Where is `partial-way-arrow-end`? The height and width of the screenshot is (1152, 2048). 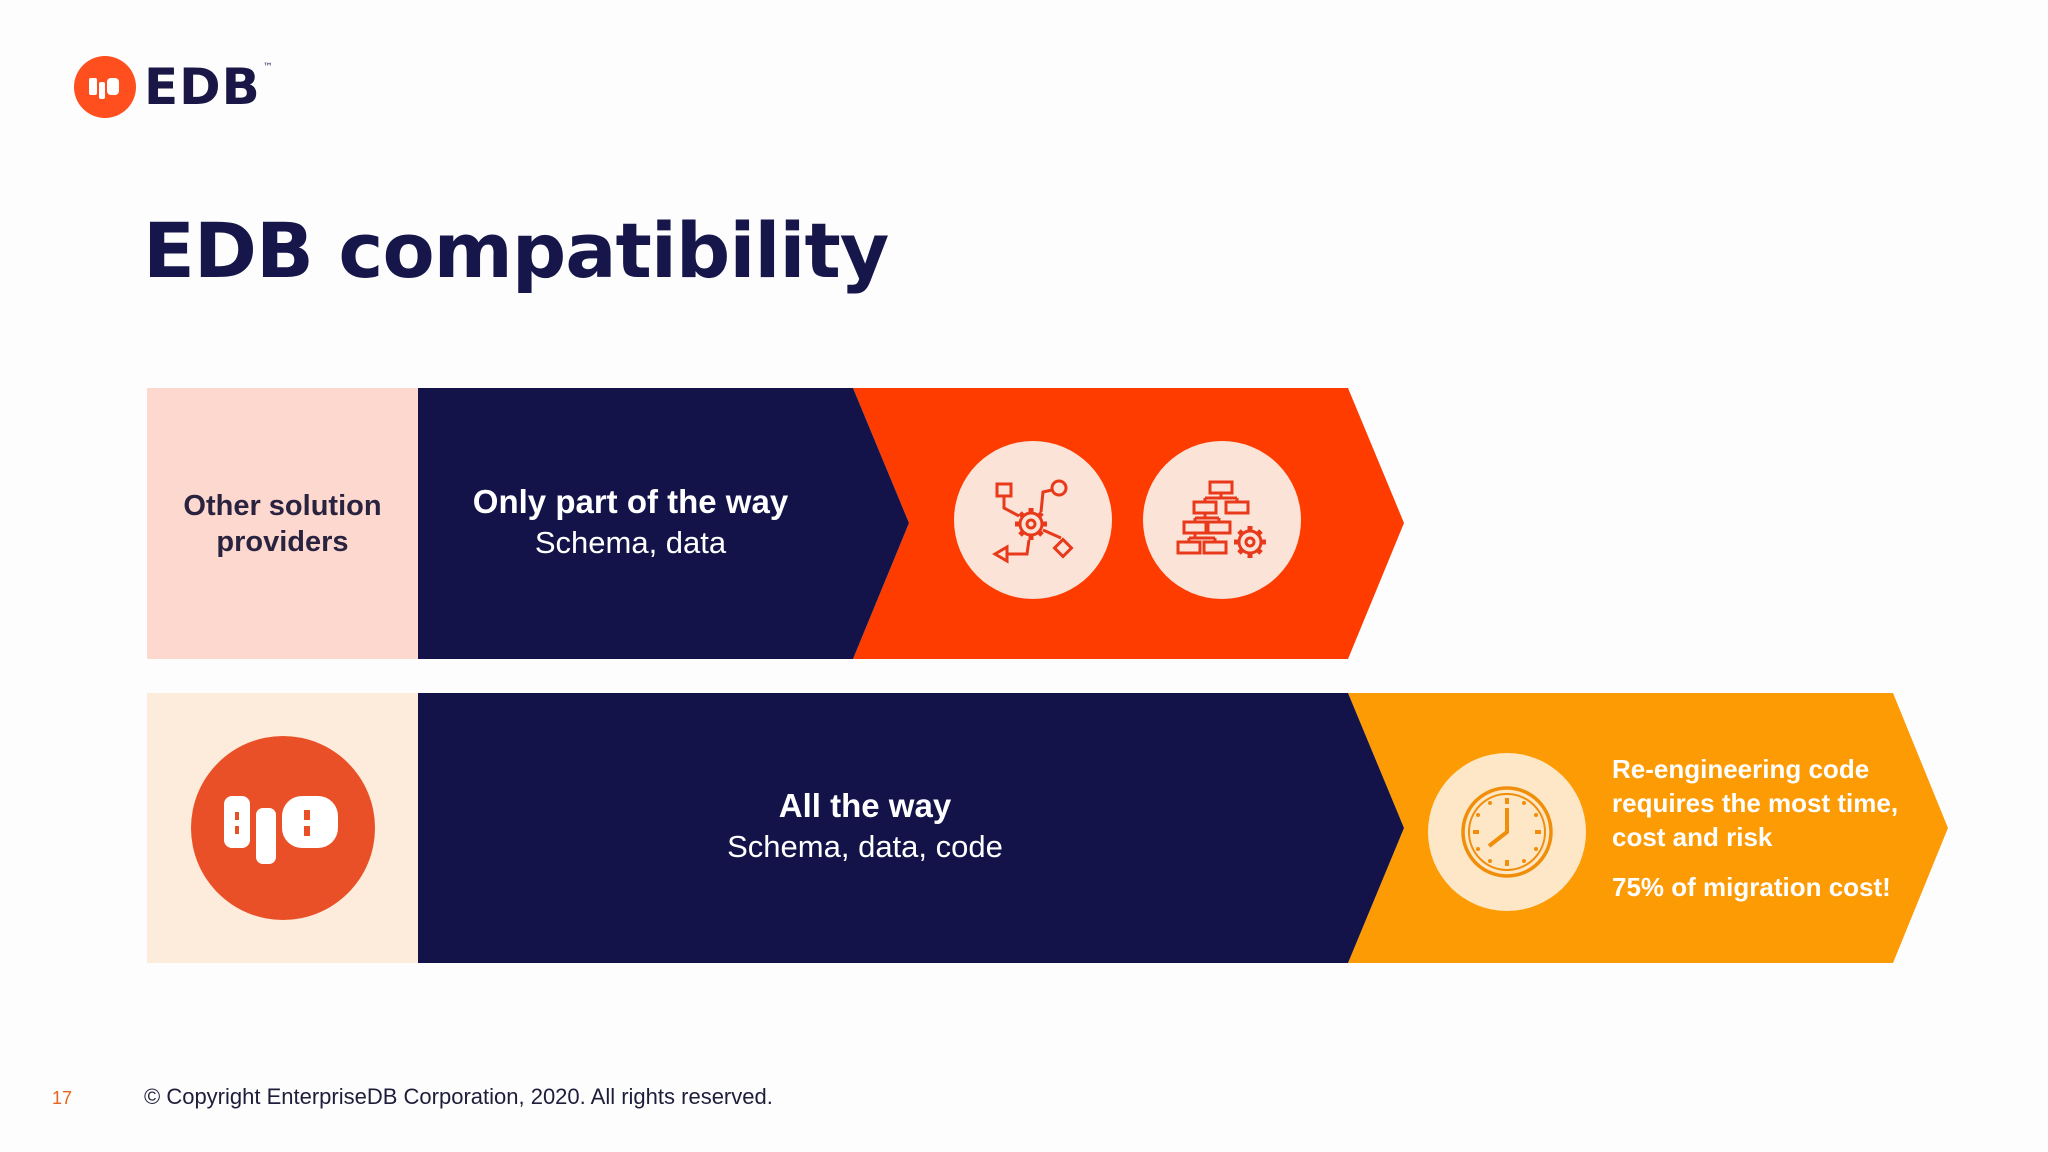 partial-way-arrow-end is located at coordinates (1128, 523).